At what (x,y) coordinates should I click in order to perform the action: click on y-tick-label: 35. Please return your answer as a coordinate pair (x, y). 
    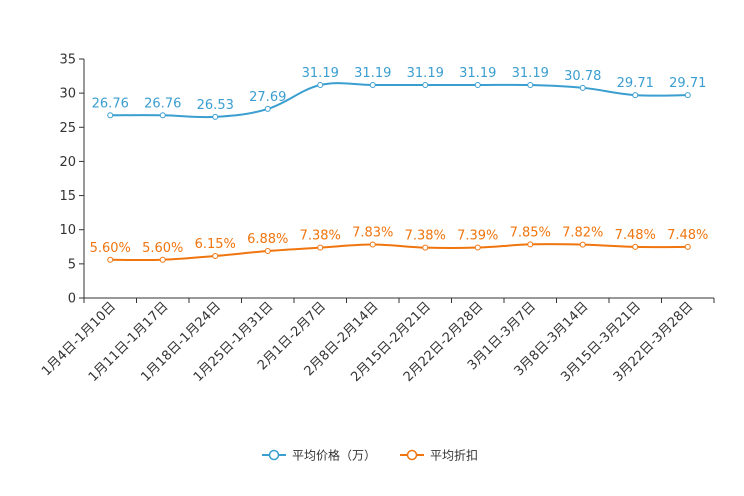
    Looking at the image, I should click on (67, 60).